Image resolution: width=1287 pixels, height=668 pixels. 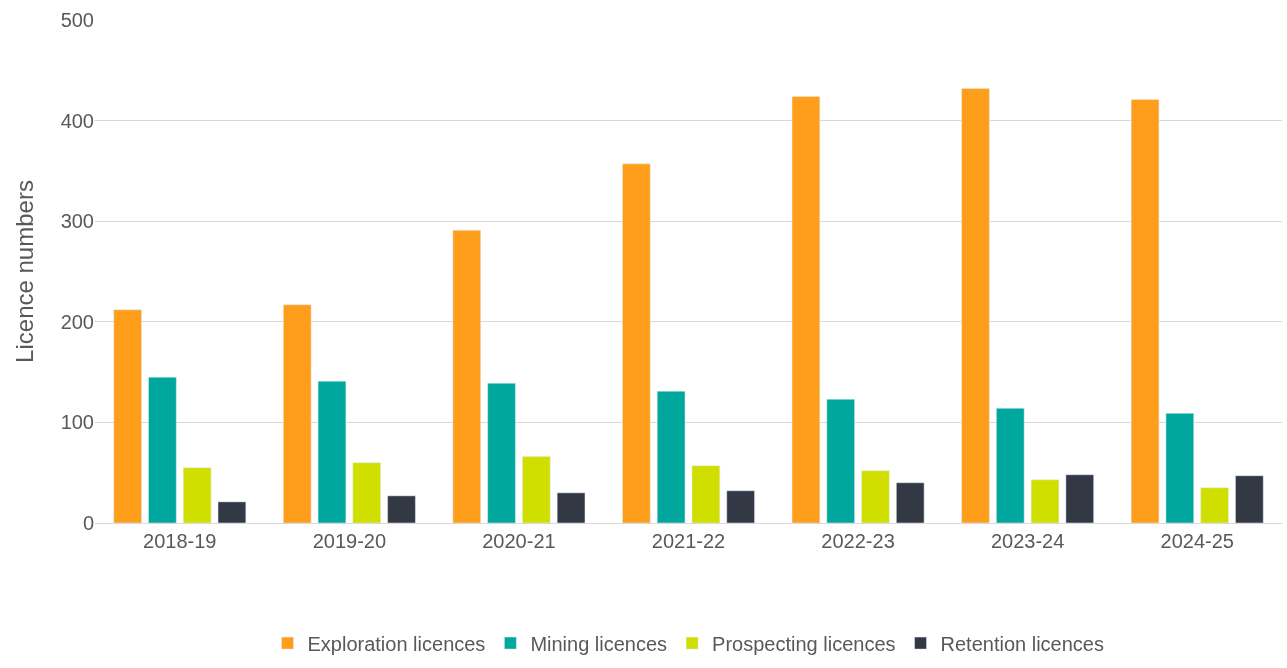 What do you see at coordinates (1197, 541) in the screenshot?
I see `x-tick-label: 2024-25` at bounding box center [1197, 541].